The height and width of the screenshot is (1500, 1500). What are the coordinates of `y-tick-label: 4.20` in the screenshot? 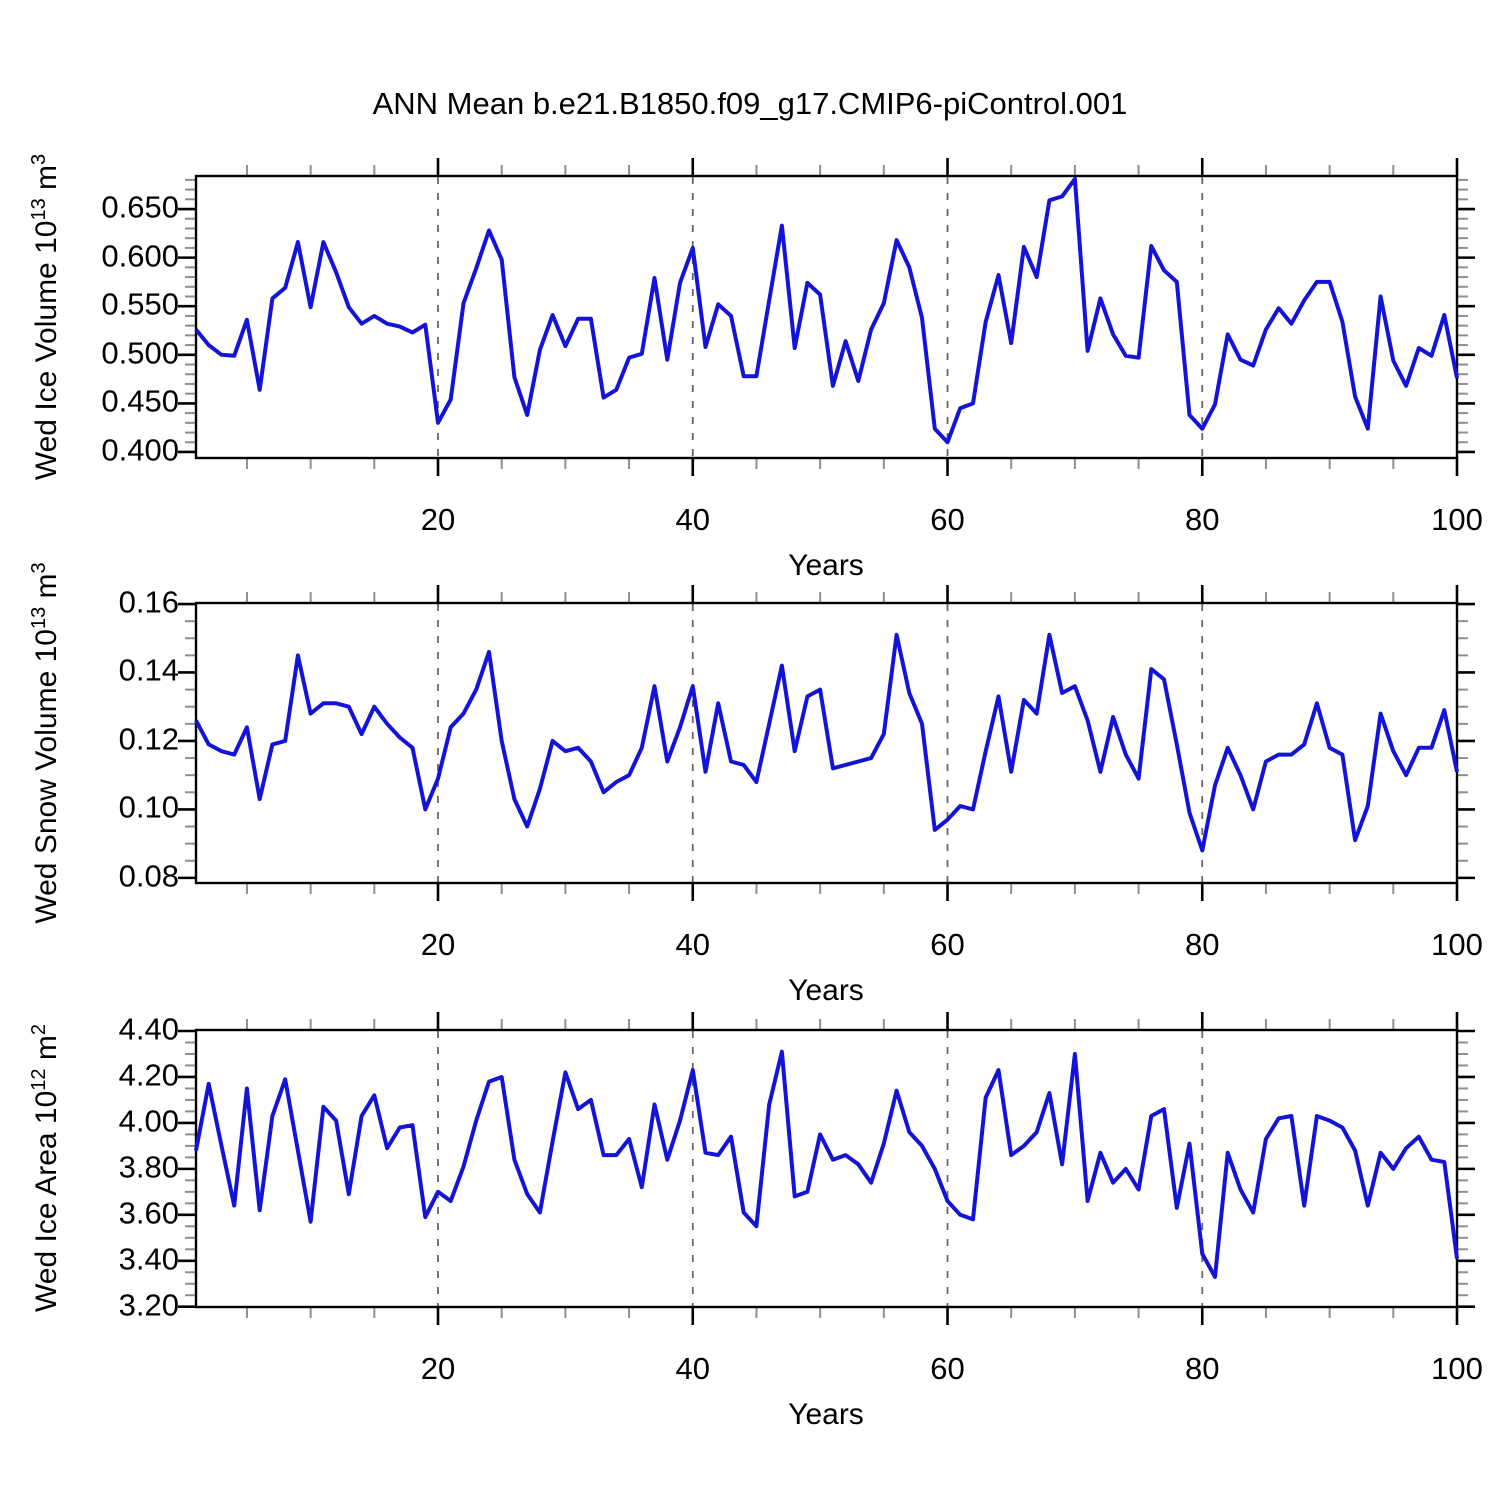 It's located at (148, 1075).